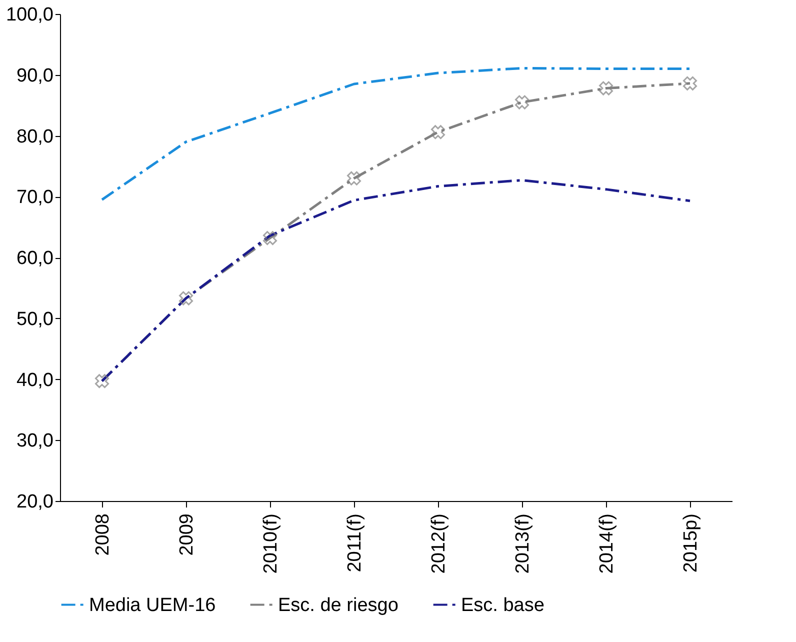 The image size is (796, 642). I want to click on y-tick-label: 60,0, so click(35, 258).